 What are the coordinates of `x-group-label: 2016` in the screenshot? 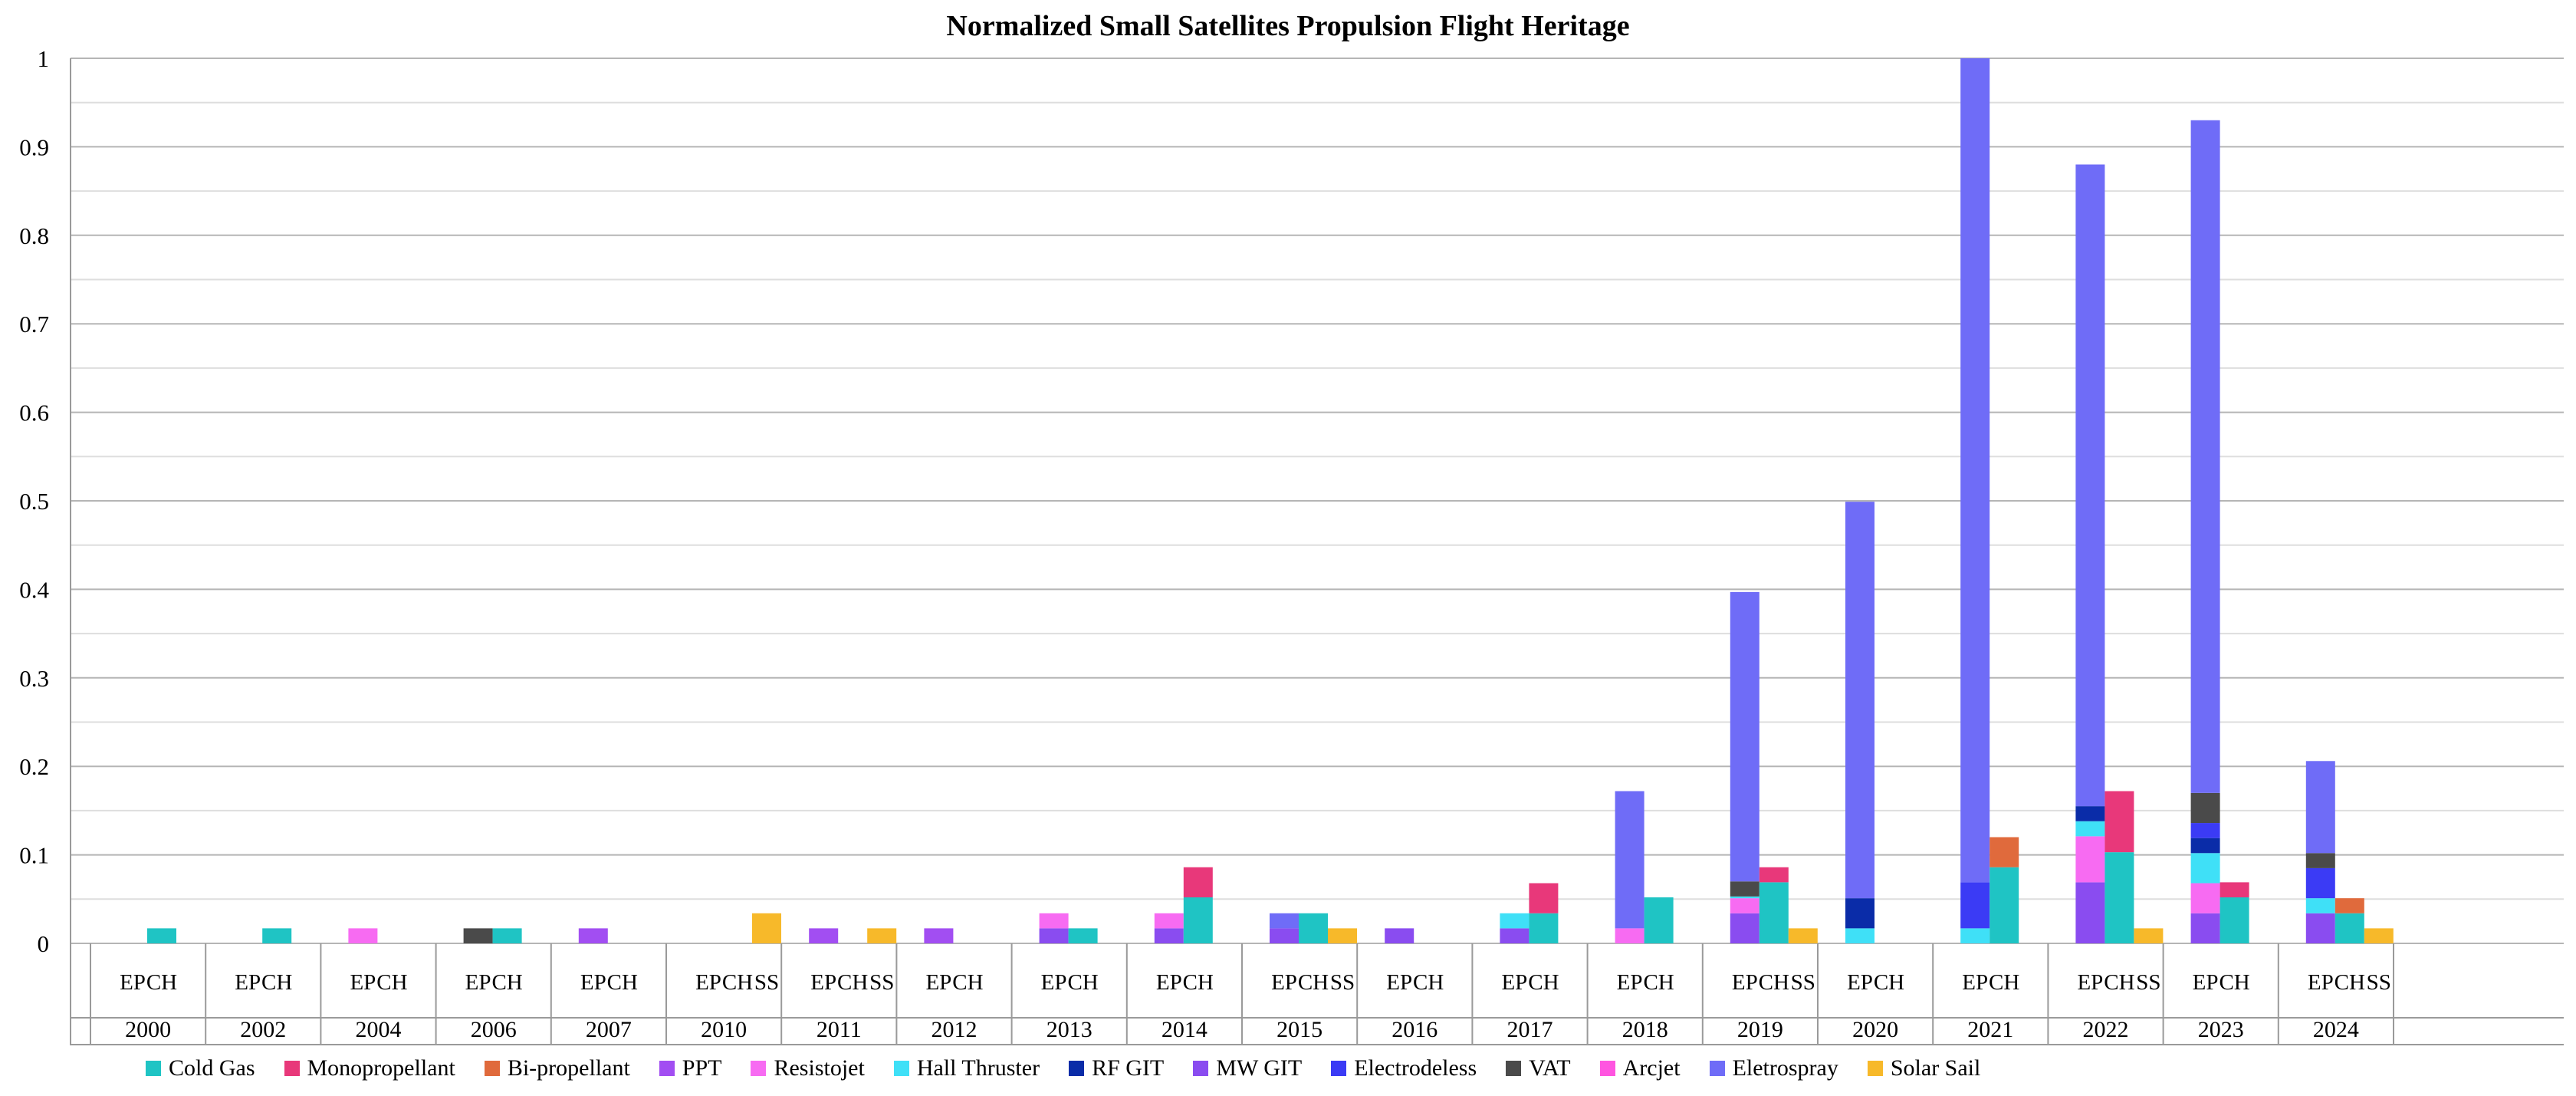 It's located at (1415, 1029).